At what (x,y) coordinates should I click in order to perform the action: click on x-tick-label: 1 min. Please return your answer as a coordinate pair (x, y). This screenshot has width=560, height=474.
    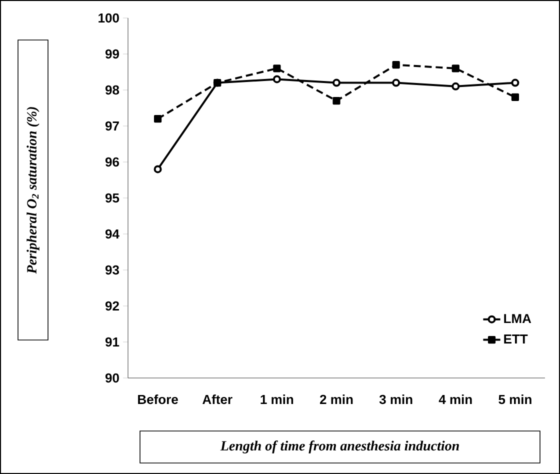
    Looking at the image, I should click on (277, 399).